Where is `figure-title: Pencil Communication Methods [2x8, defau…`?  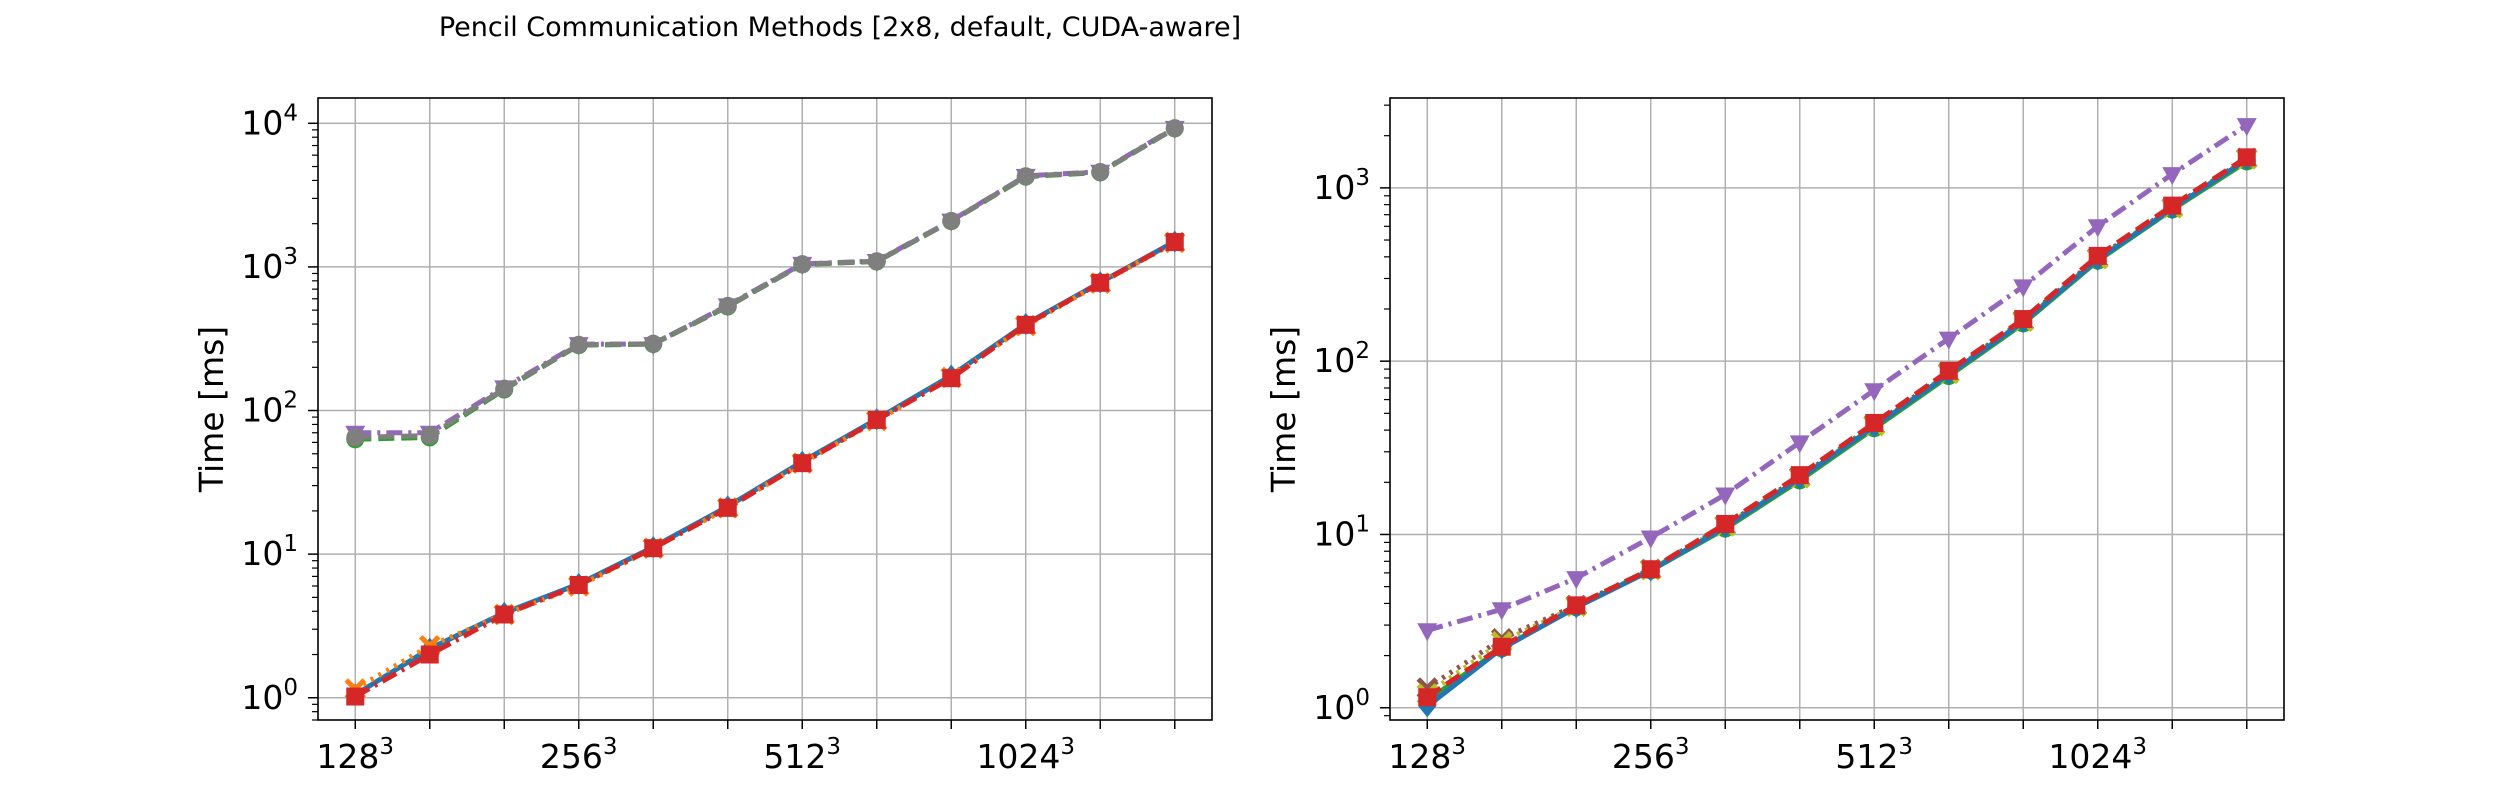 figure-title: Pencil Communication Methods [2x8, defau… is located at coordinates (840, 27).